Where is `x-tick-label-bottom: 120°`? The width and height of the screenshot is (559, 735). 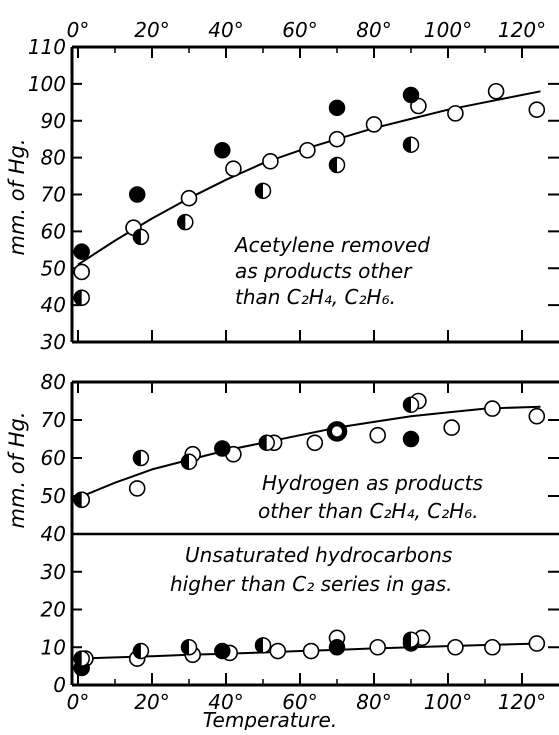 x-tick-label-bottom: 120° is located at coordinates (522, 702).